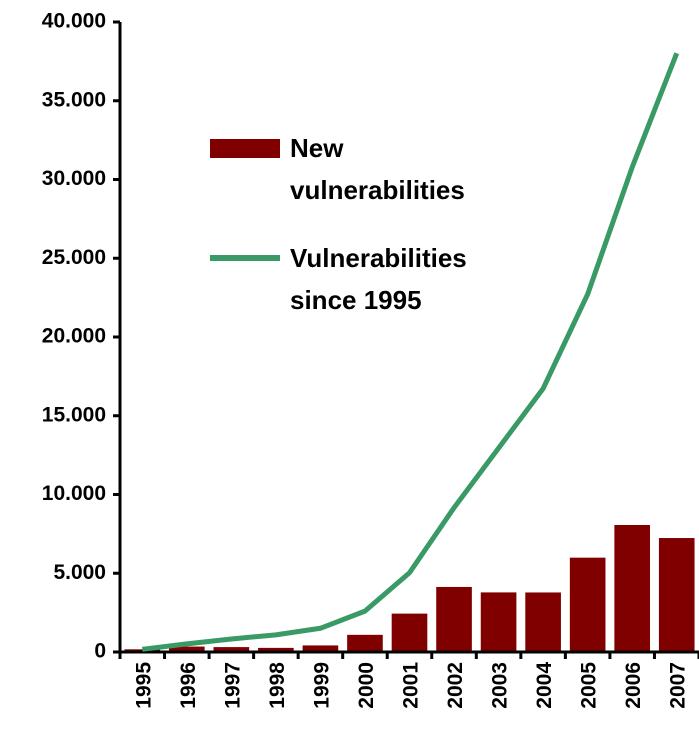  I want to click on x-tick-label: 1999, so click(321, 685).